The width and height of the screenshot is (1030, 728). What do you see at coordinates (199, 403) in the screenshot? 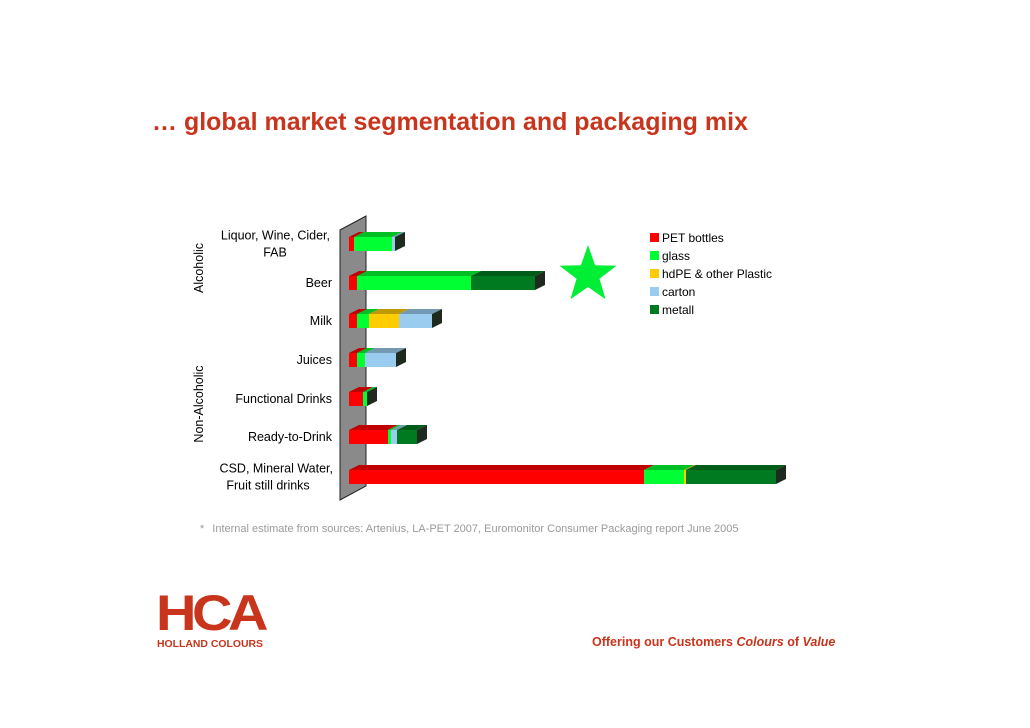
I see `group-label: Non-Alcoholic` at bounding box center [199, 403].